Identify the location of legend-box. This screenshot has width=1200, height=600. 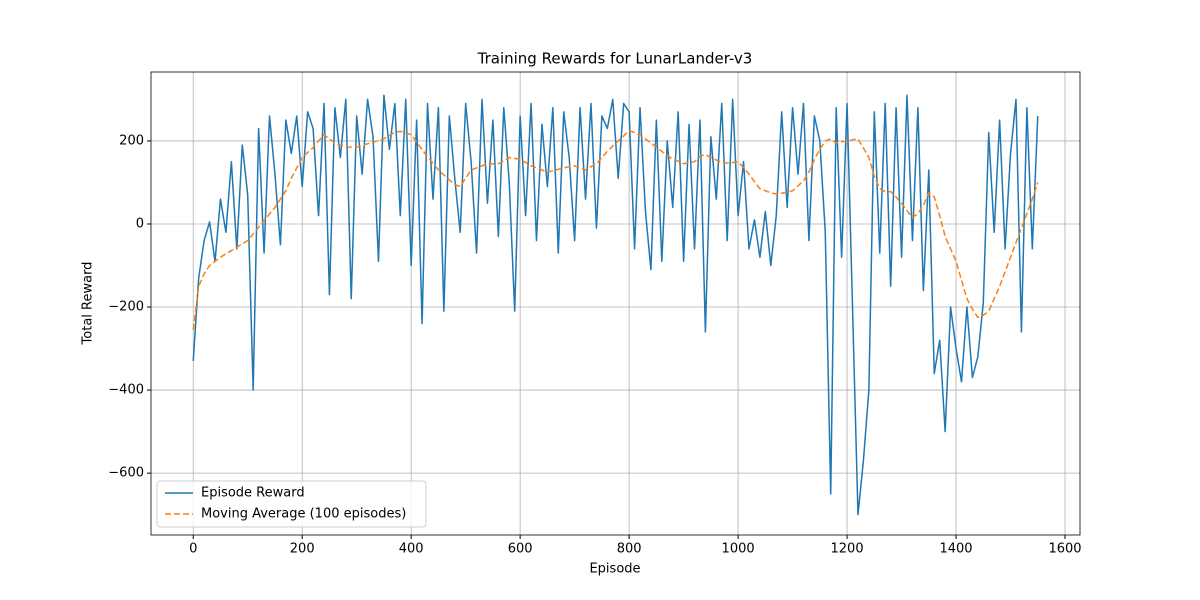
(291, 504).